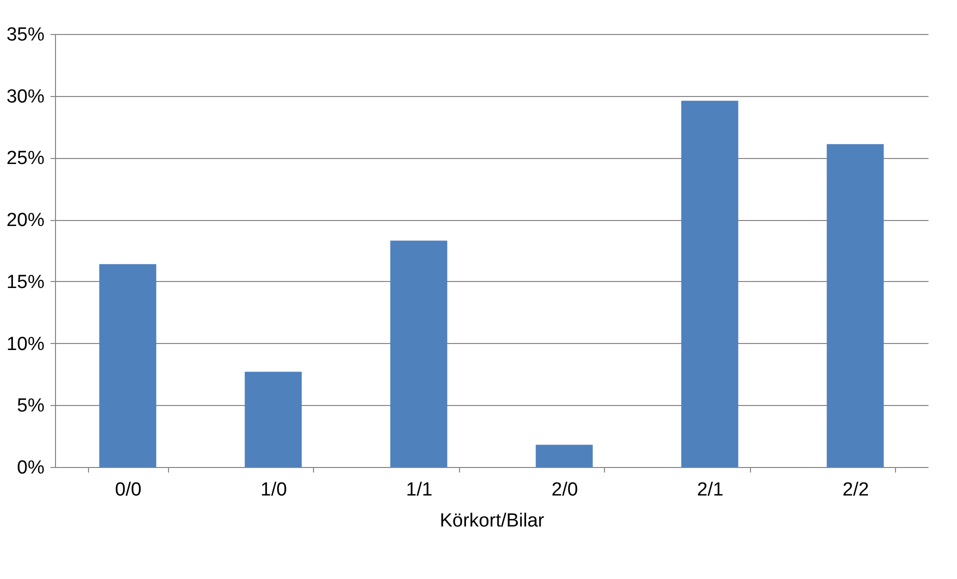 Image resolution: width=957 pixels, height=579 pixels. I want to click on y-tick-label: 0%, so click(31, 468).